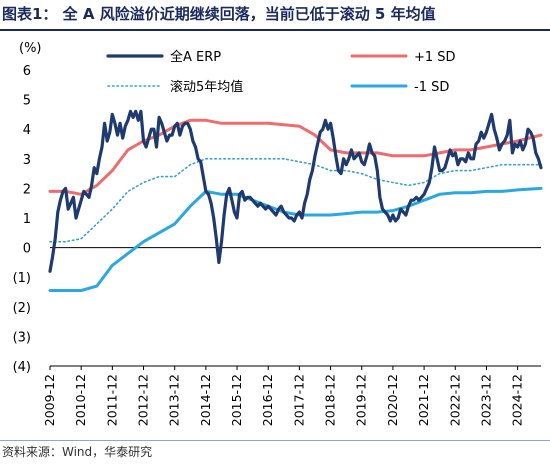 The width and height of the screenshot is (550, 467). Describe the element at coordinates (27, 189) in the screenshot. I see `y-tick-label: 2` at that location.